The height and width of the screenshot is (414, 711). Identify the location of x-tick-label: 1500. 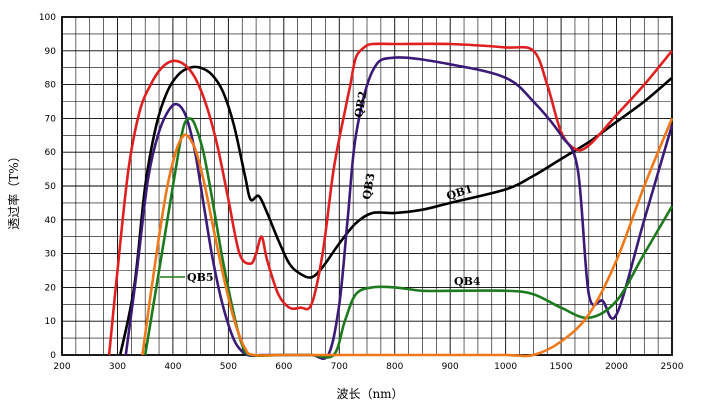
(561, 367).